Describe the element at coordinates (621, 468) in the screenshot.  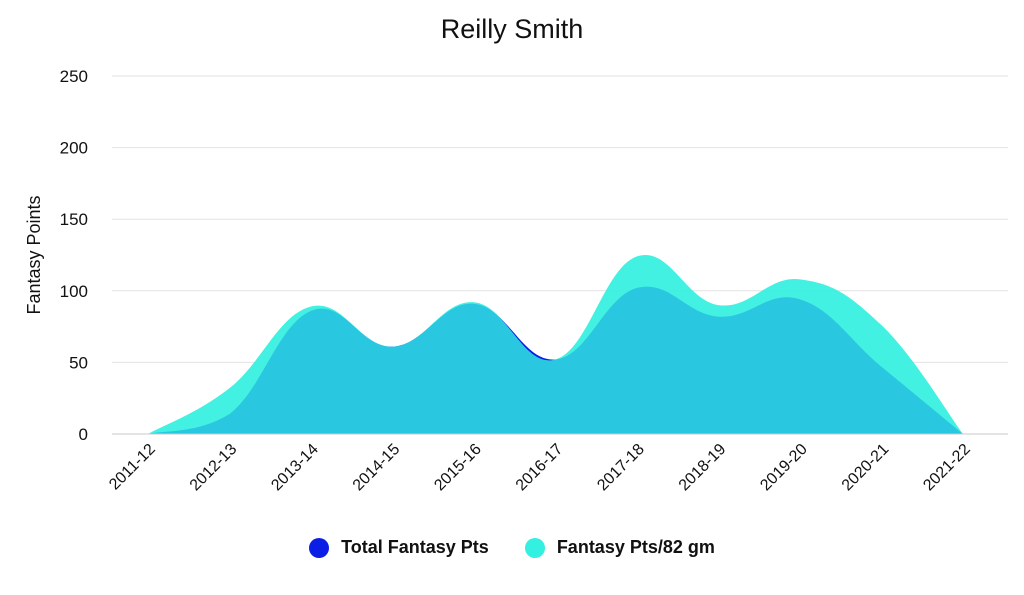
I see `x-tick-label: 2017-18` at that location.